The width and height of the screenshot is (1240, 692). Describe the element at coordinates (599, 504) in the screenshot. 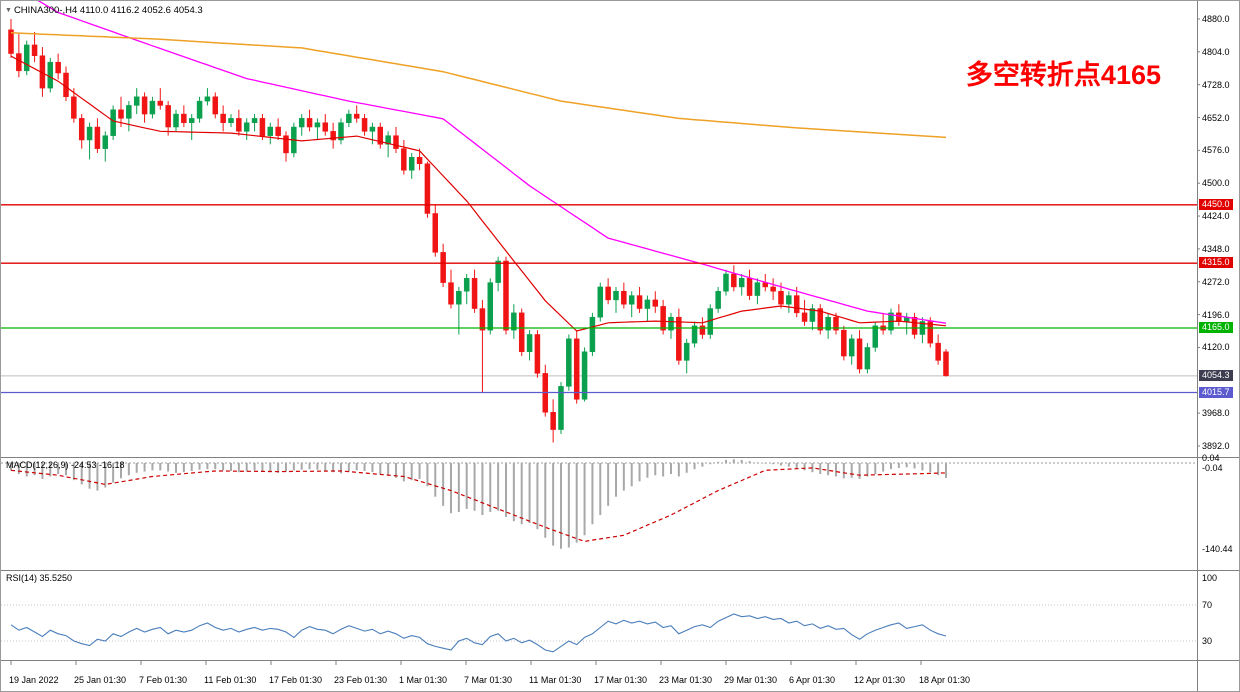

I see `macd-indicator-plot` at that location.